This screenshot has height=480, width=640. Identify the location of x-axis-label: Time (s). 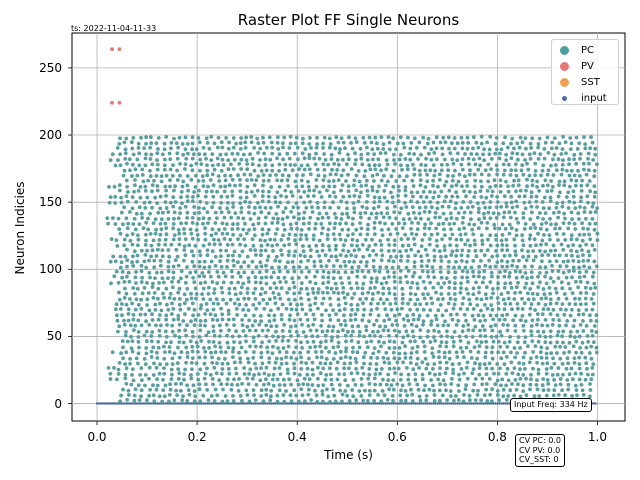
(348, 455).